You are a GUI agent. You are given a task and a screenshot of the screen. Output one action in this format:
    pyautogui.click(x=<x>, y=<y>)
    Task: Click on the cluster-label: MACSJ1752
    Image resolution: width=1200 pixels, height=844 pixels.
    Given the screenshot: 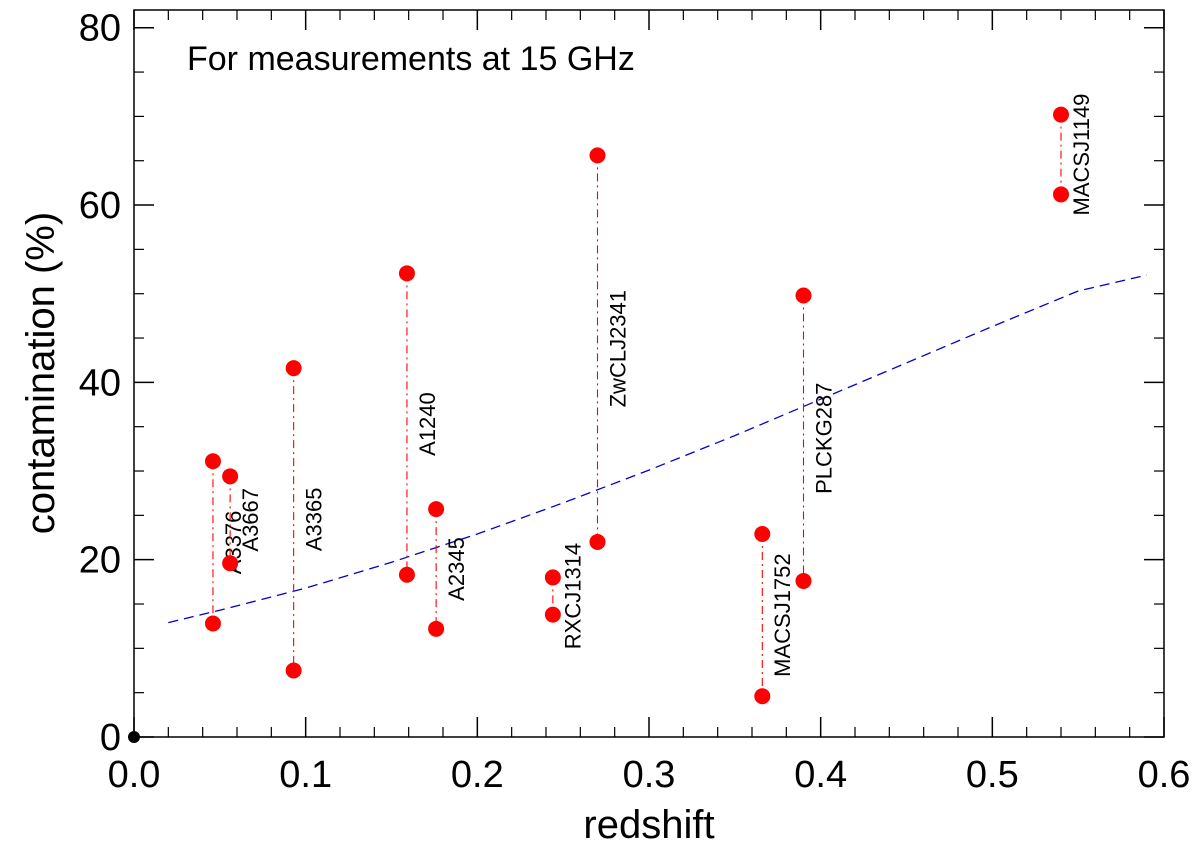 What is the action you would take?
    pyautogui.click(x=782, y=615)
    